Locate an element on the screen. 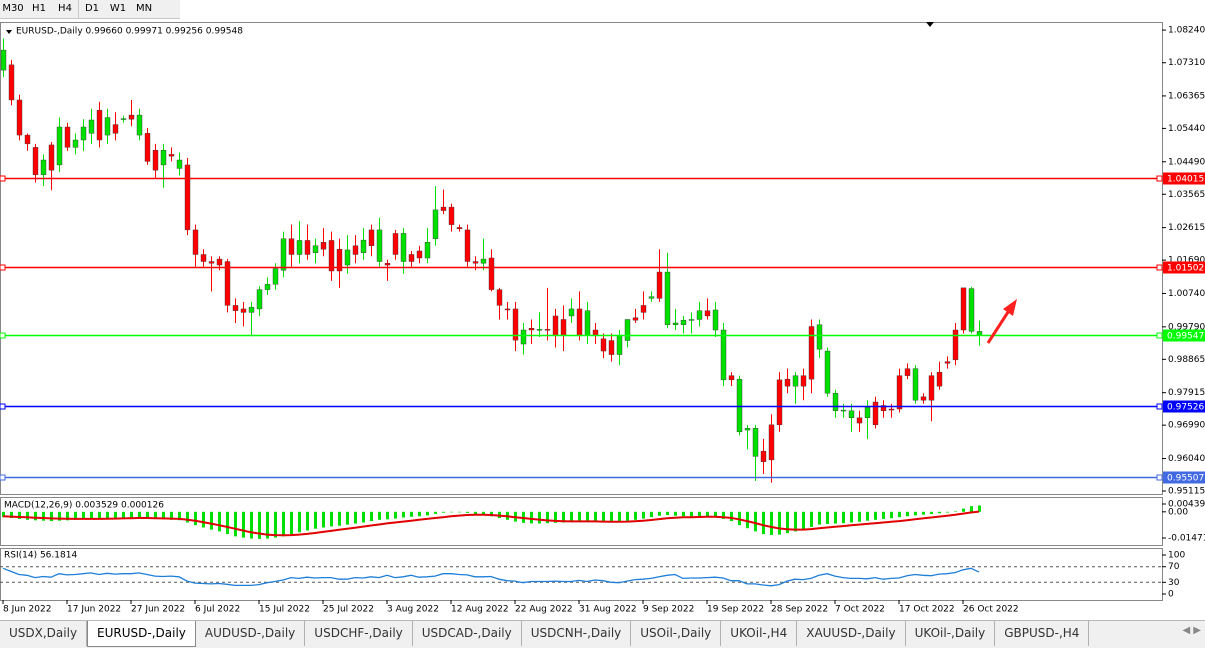 This screenshot has height=648, width=1205. symbol-tab: USOil-,Daily is located at coordinates (676, 633).